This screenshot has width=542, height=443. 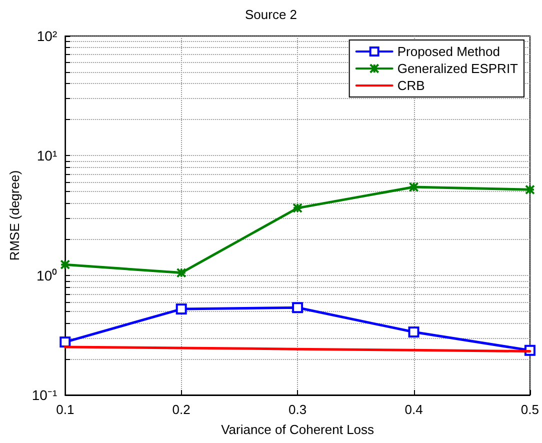 What do you see at coordinates (413, 409) in the screenshot?
I see `x-tick-label: 0.4` at bounding box center [413, 409].